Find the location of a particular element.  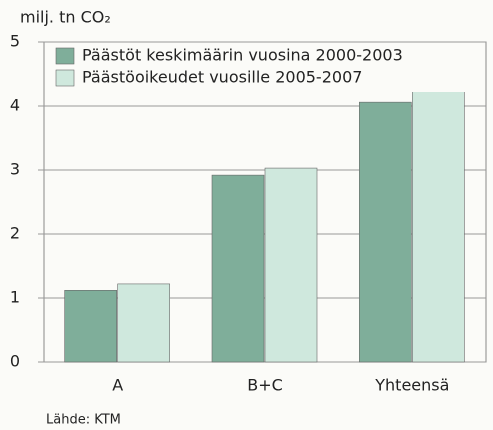

legend-label: Päästöoikeudet vuosille 2005-2007 is located at coordinates (222, 77).